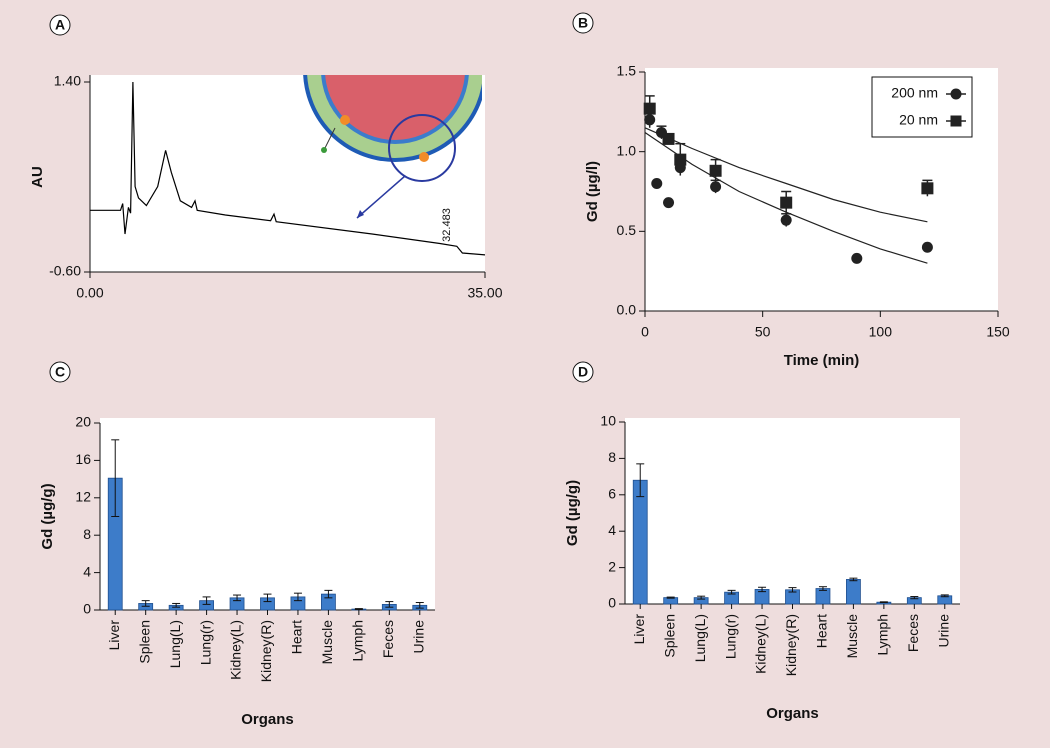 The width and height of the screenshot is (1050, 748). I want to click on panel-label: B, so click(583, 23).